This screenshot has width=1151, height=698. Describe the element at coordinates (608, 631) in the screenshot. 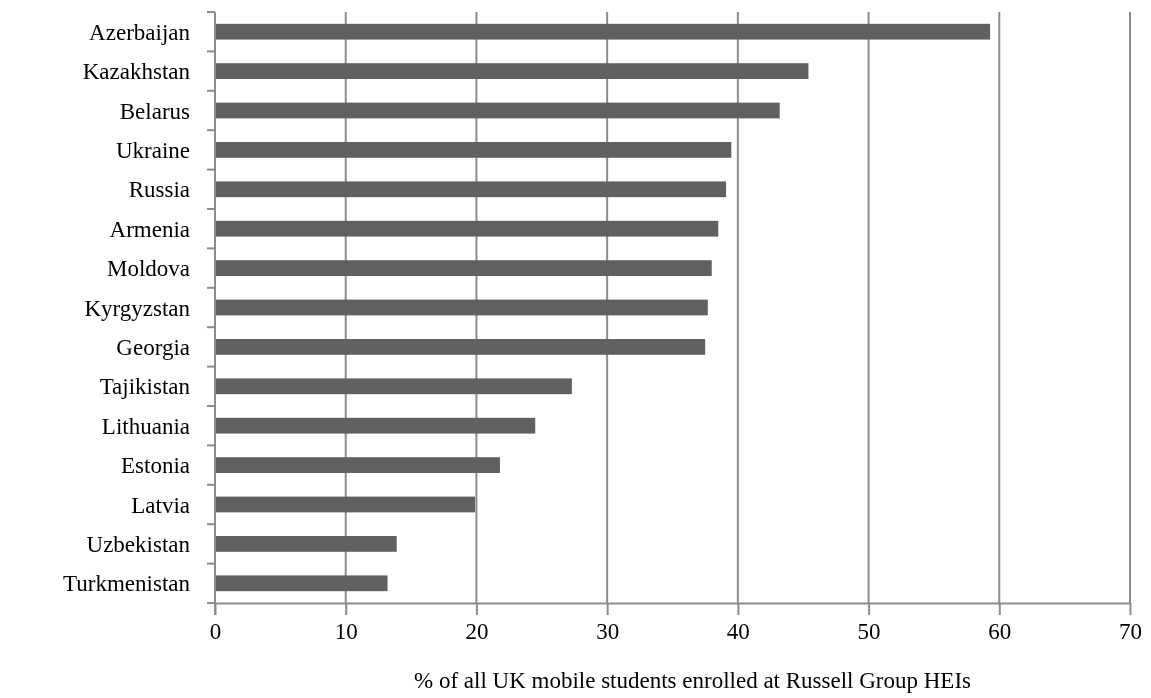

I see `x-tick-label: 30` at that location.